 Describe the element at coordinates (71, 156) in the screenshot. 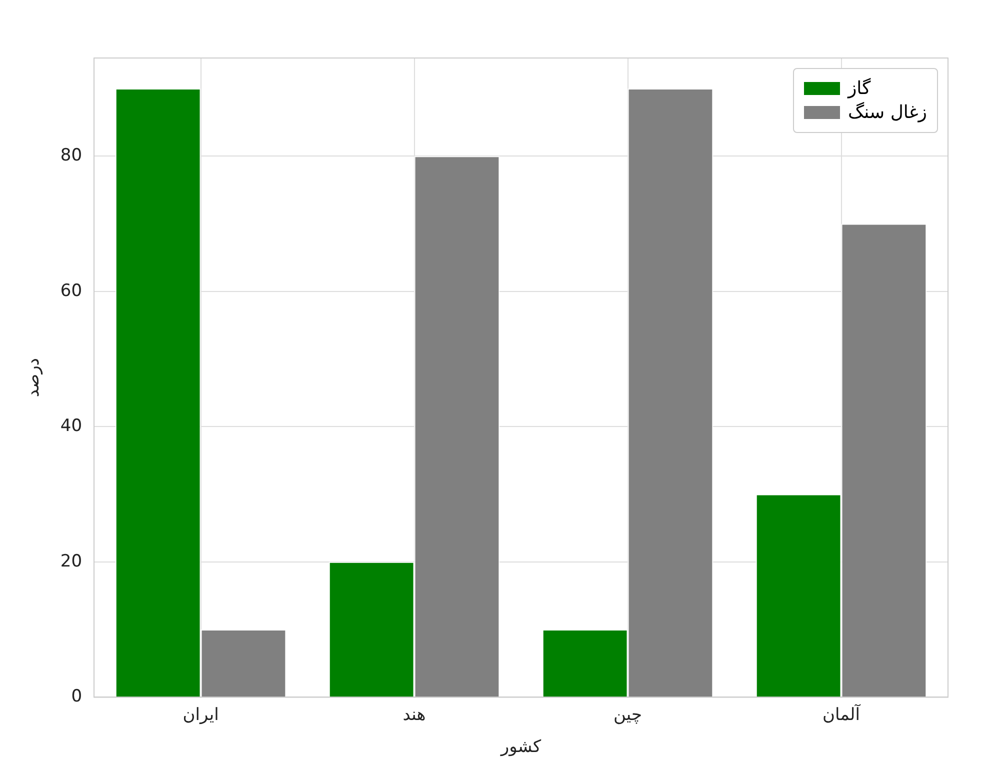

I see `y-tick-label: 80` at that location.